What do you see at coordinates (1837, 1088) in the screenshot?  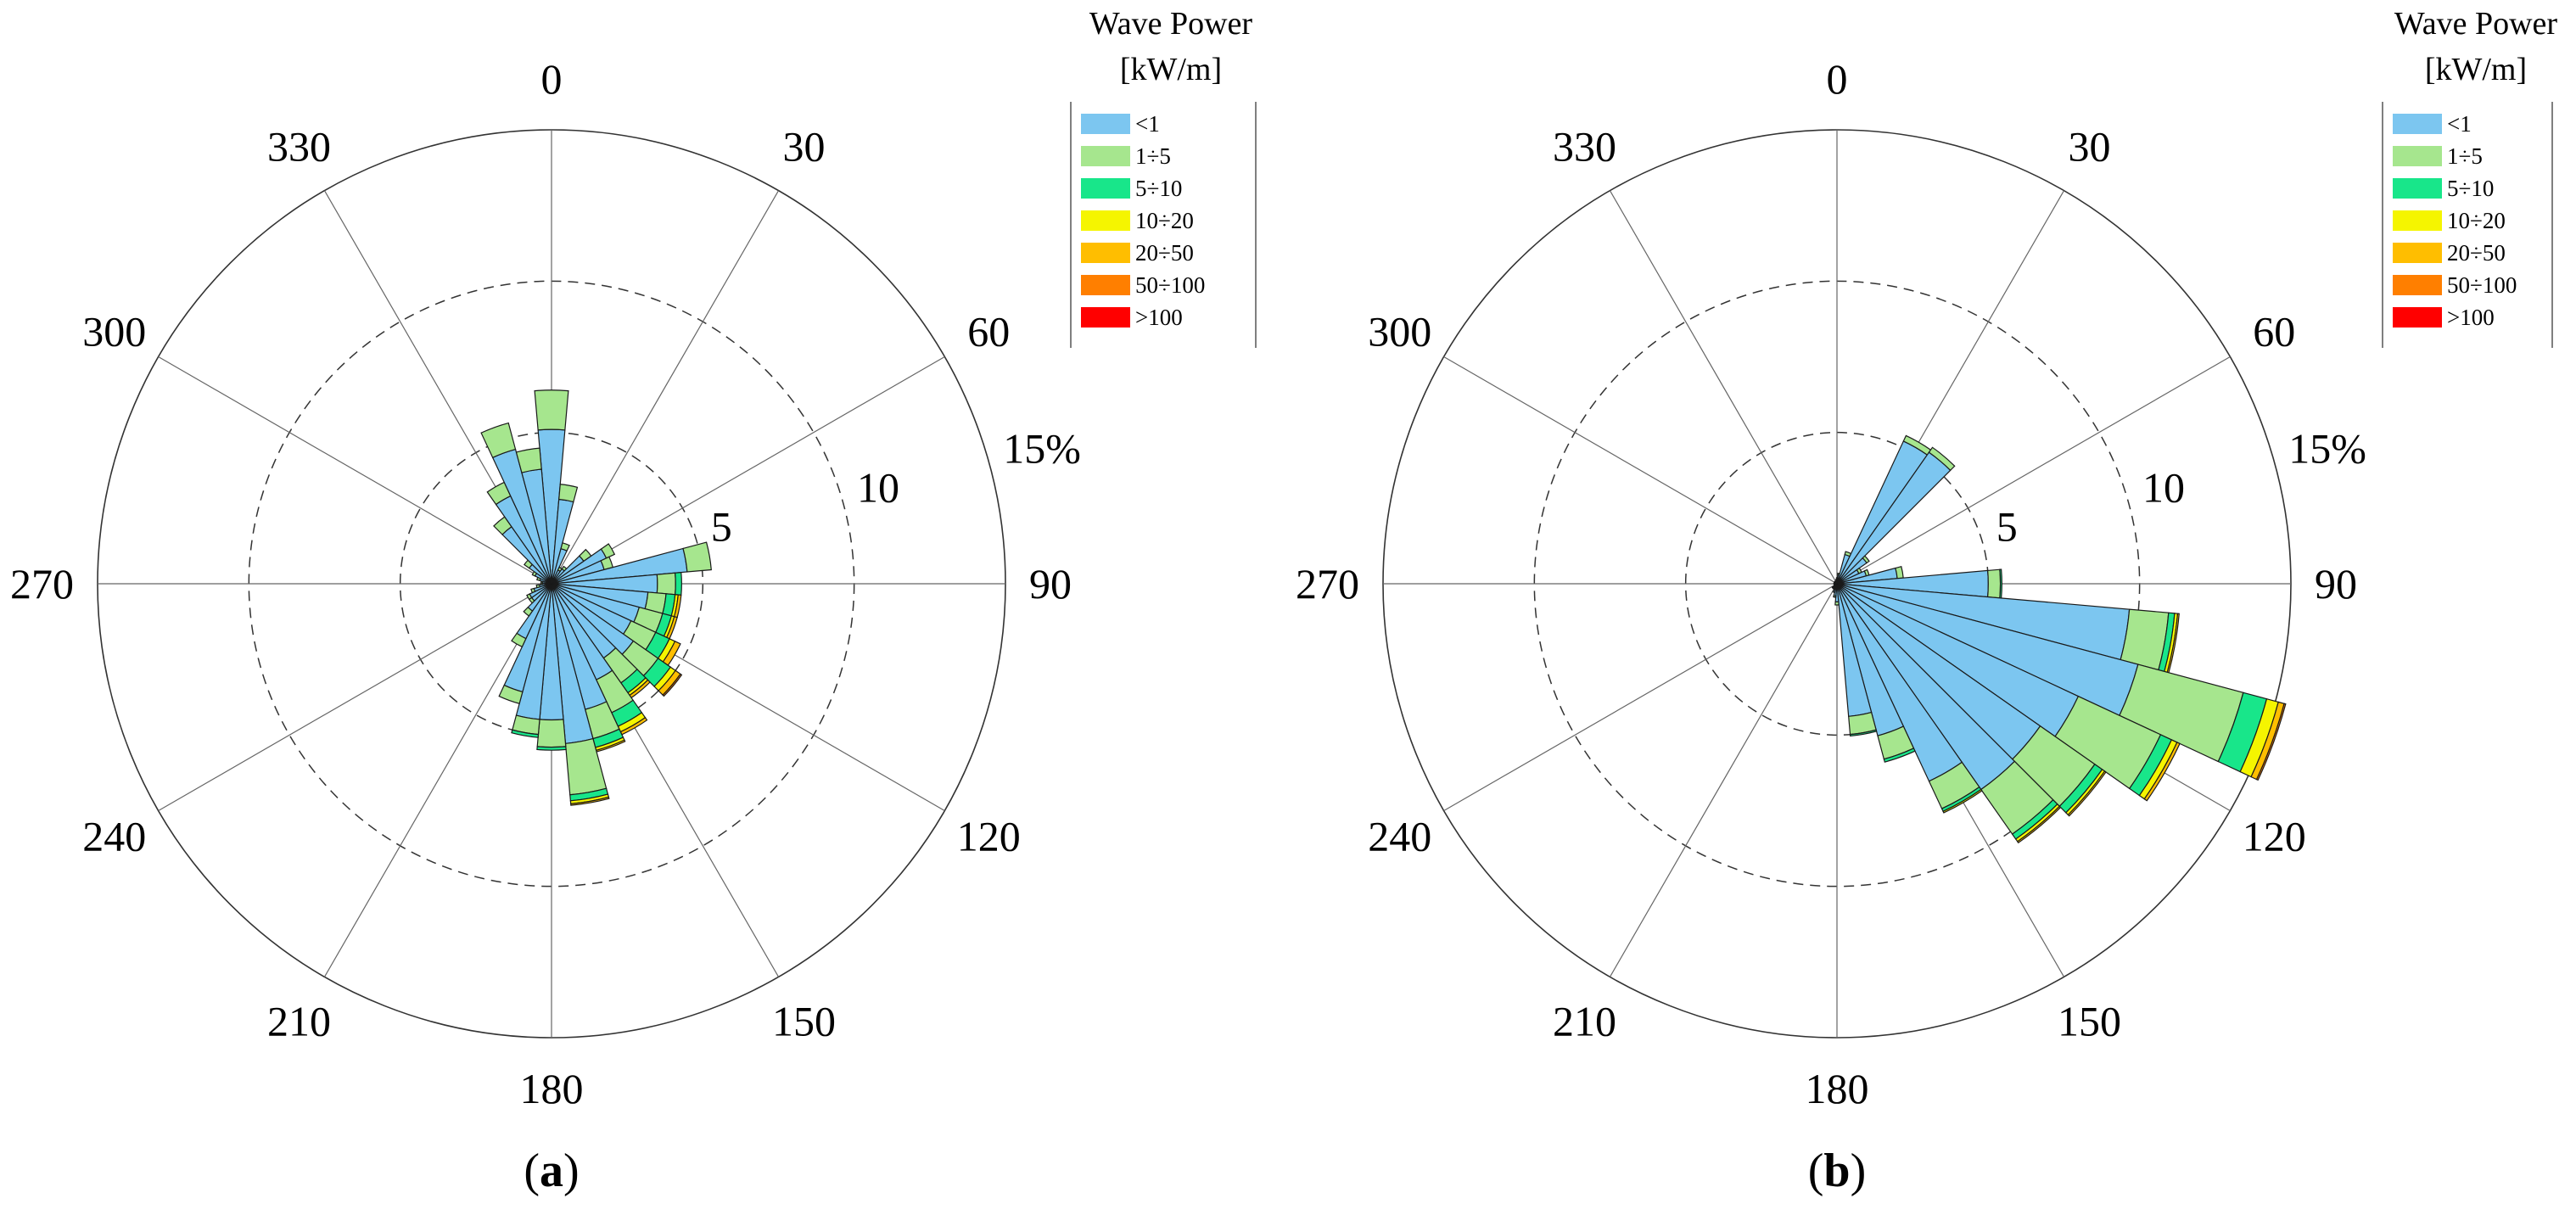 I see `direction-label-180: 180` at bounding box center [1837, 1088].